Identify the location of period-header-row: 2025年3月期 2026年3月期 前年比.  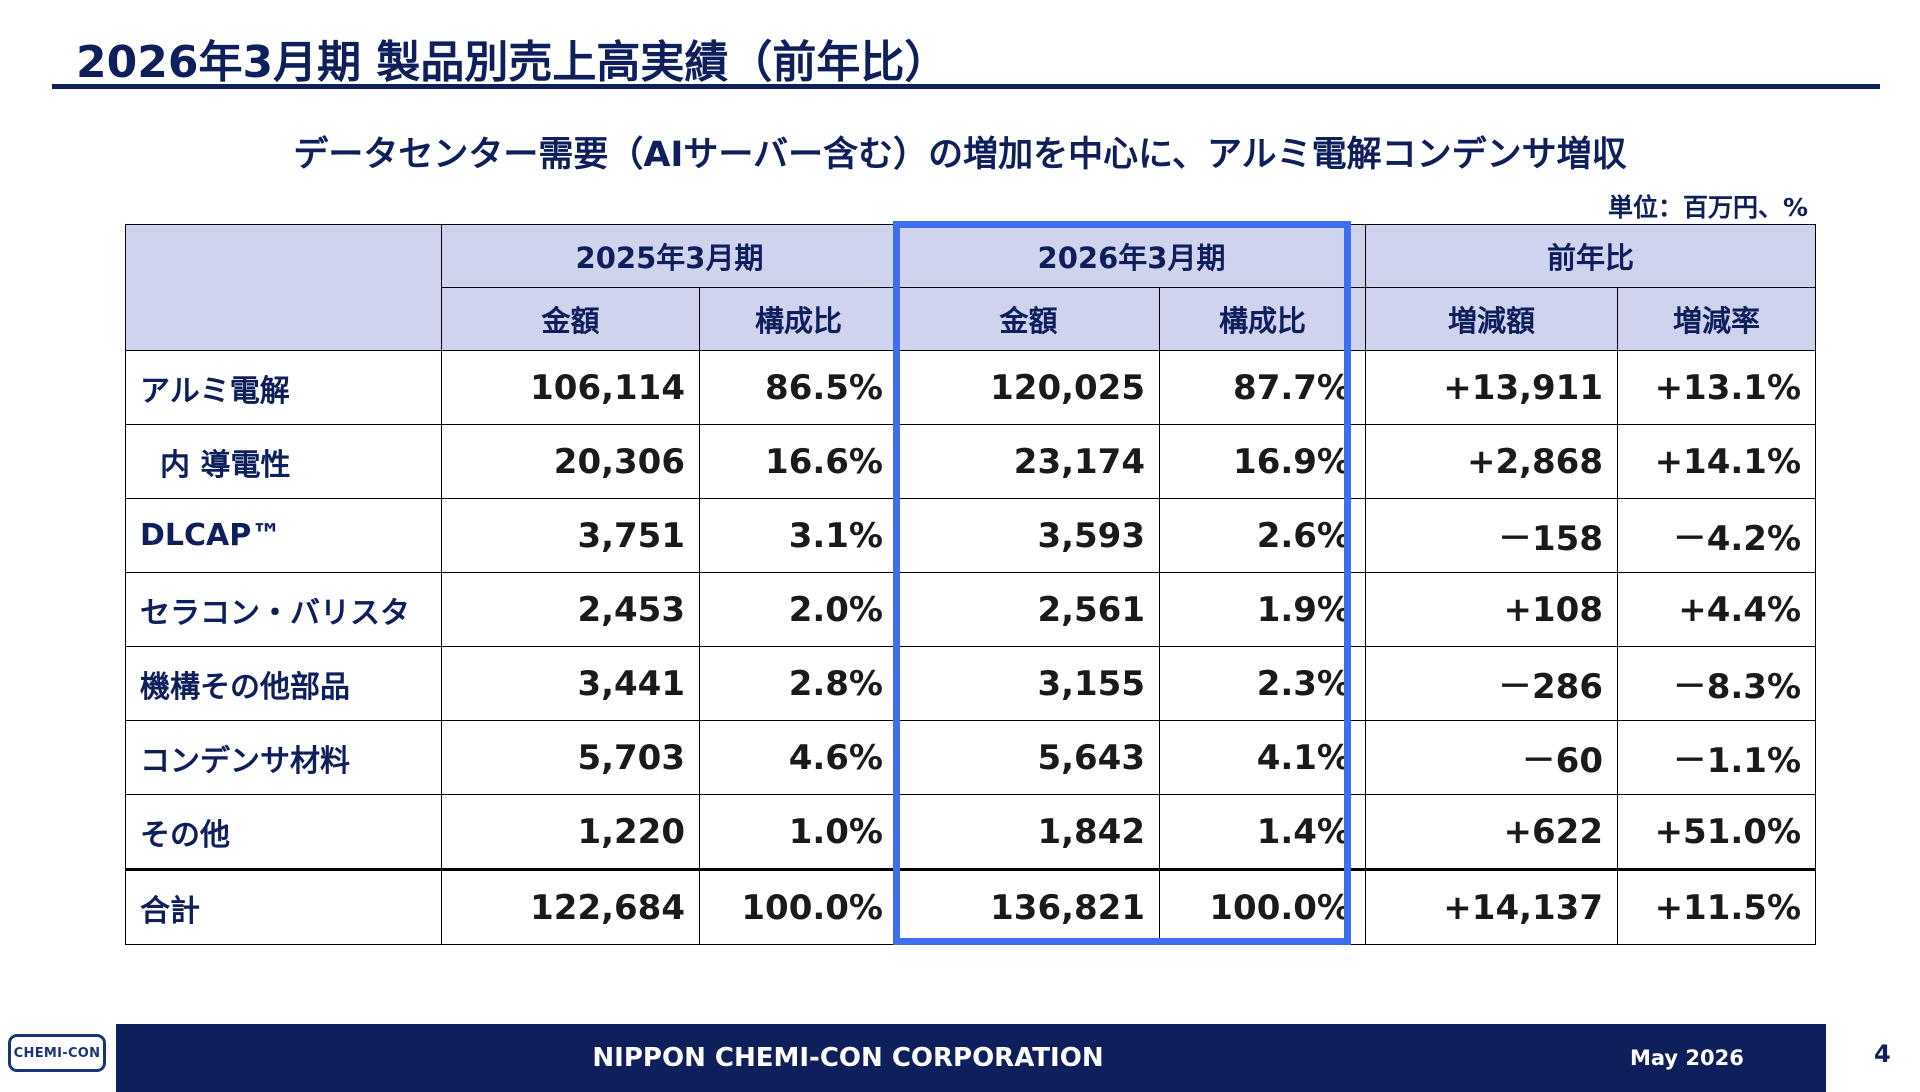
(971, 287).